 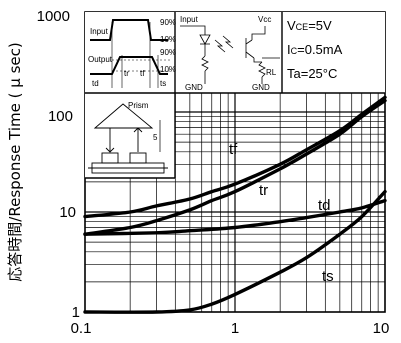 What do you see at coordinates (81, 328) in the screenshot?
I see `x-tick-label-0.1: 0.1` at bounding box center [81, 328].